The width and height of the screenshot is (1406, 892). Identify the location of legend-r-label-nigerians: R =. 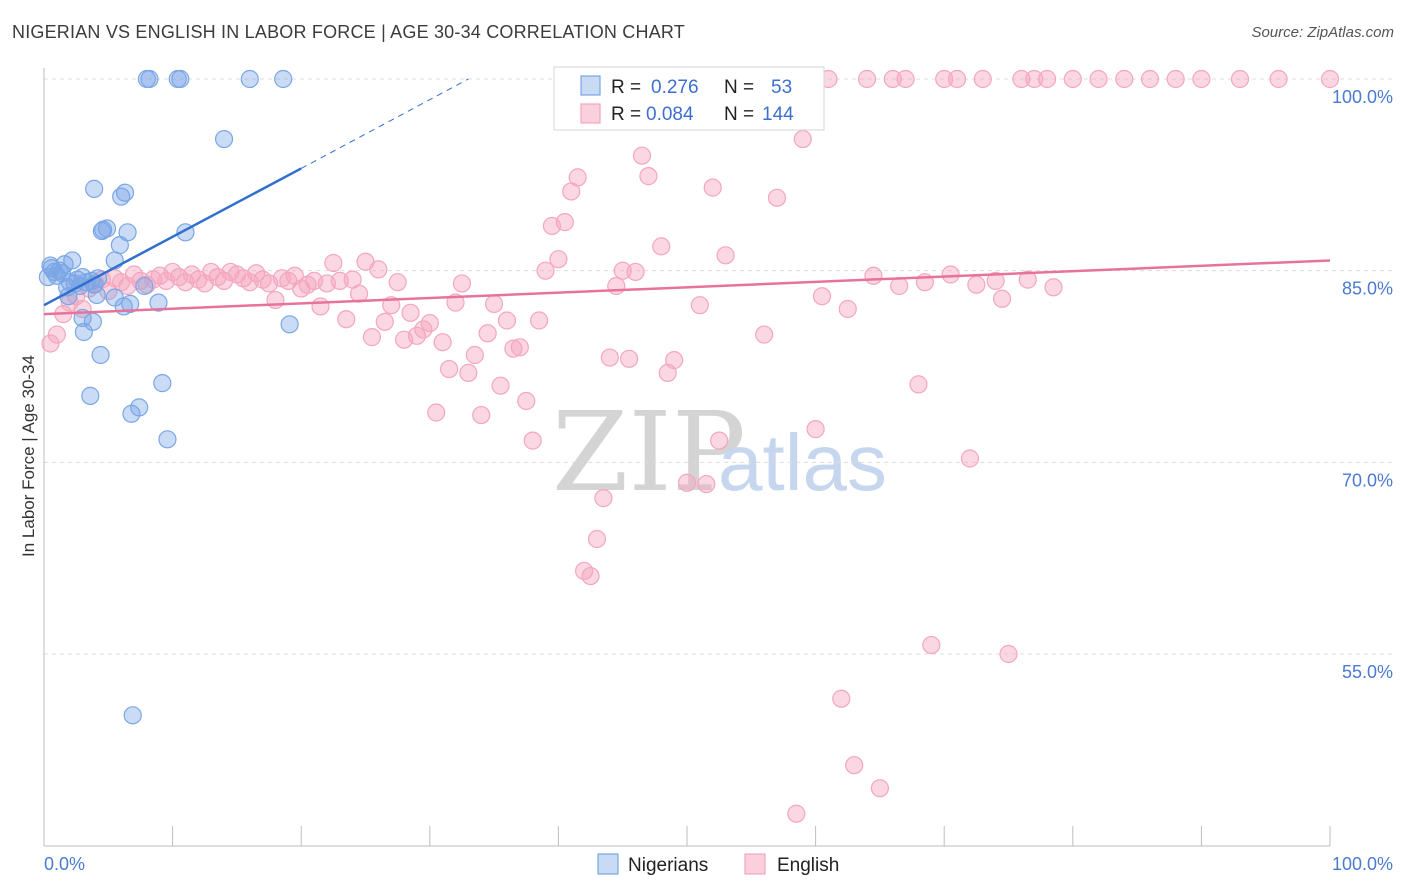
(626, 87).